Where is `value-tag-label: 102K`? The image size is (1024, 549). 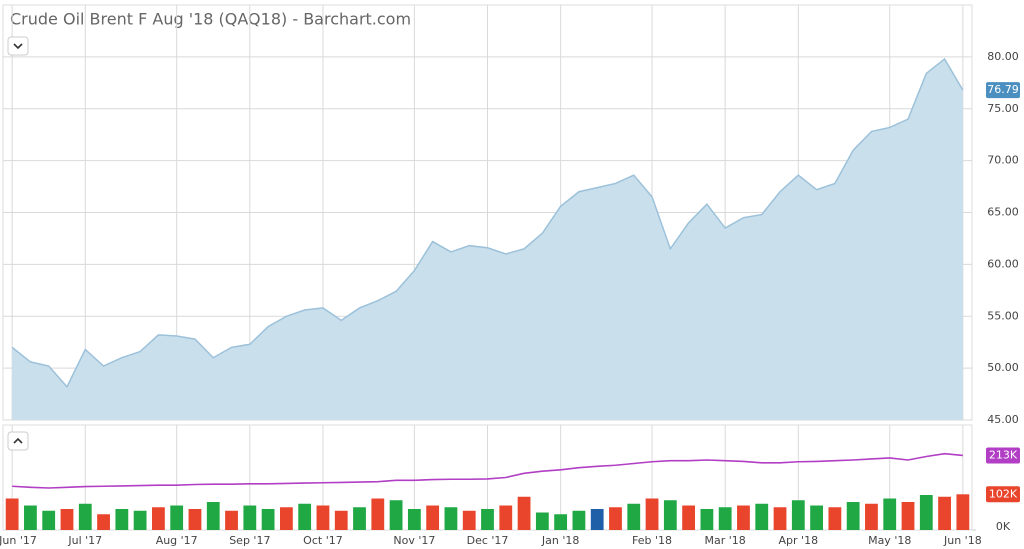
value-tag-label: 102K is located at coordinates (1003, 493).